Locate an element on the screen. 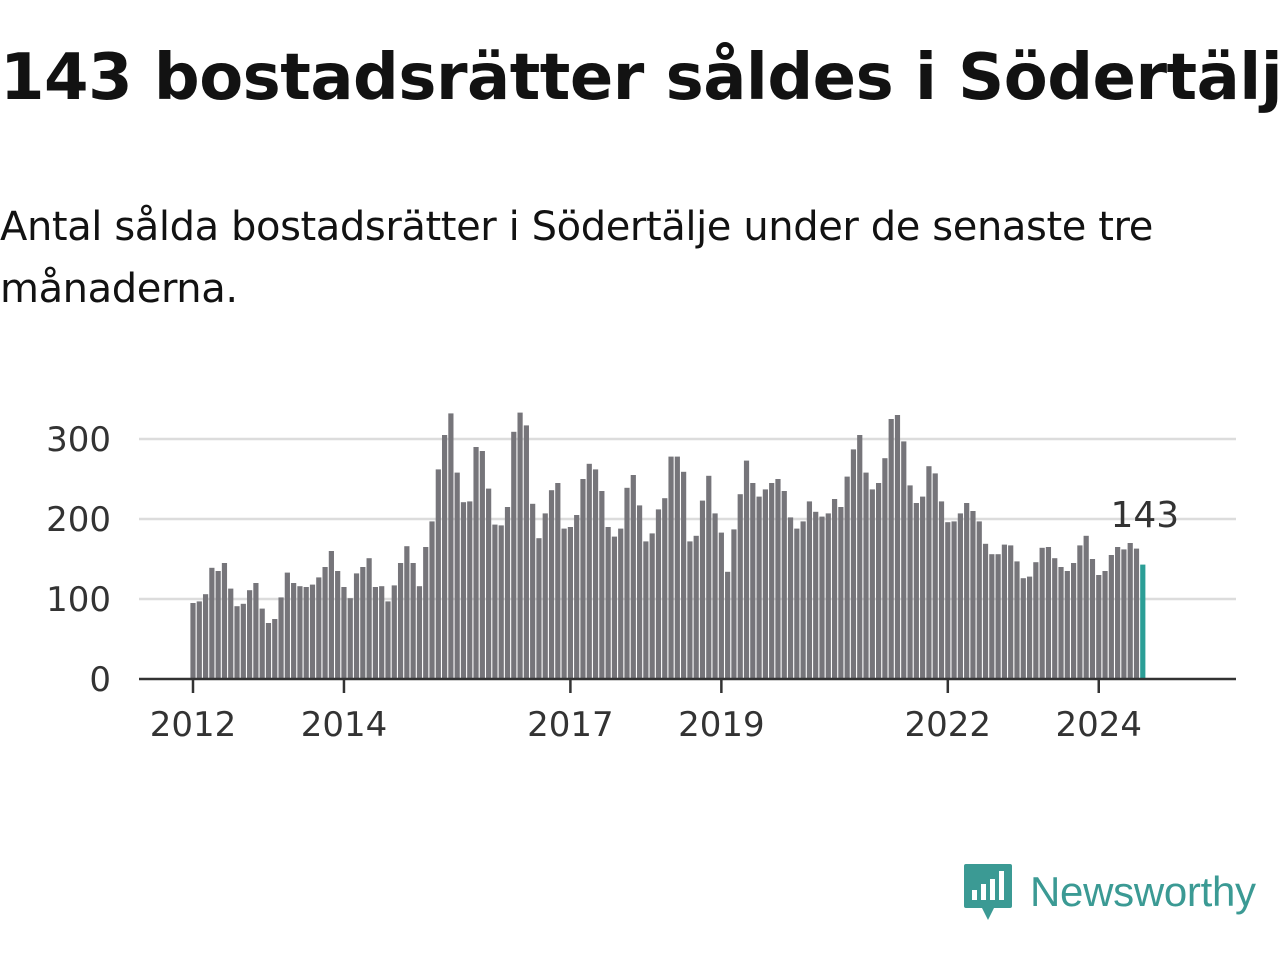 This screenshot has height=960, width=1280. x-tick-label: 2014 is located at coordinates (344, 725).